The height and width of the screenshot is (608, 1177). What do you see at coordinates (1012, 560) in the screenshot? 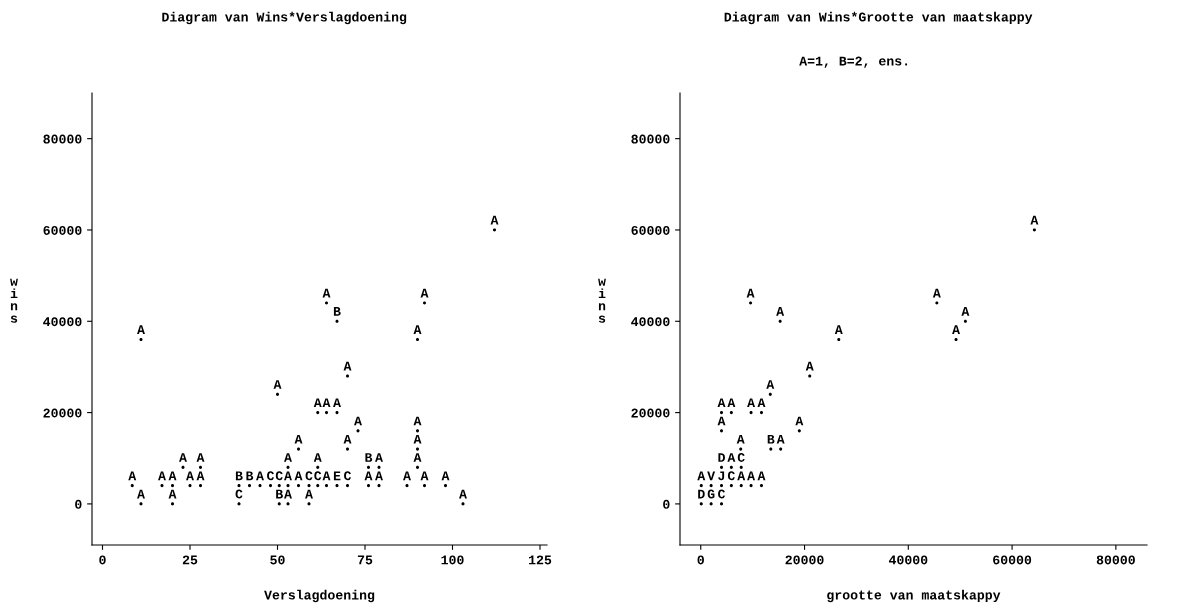
I see `x-tick-label: 60000` at bounding box center [1012, 560].